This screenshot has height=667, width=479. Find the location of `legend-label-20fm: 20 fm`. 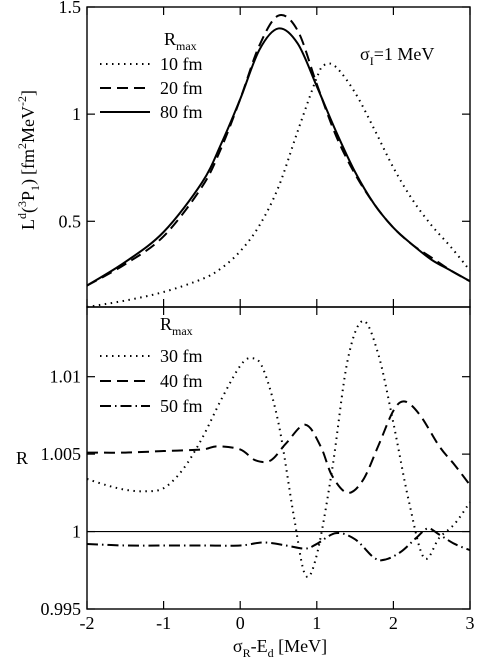

legend-label-20fm: 20 fm is located at coordinates (181, 88).